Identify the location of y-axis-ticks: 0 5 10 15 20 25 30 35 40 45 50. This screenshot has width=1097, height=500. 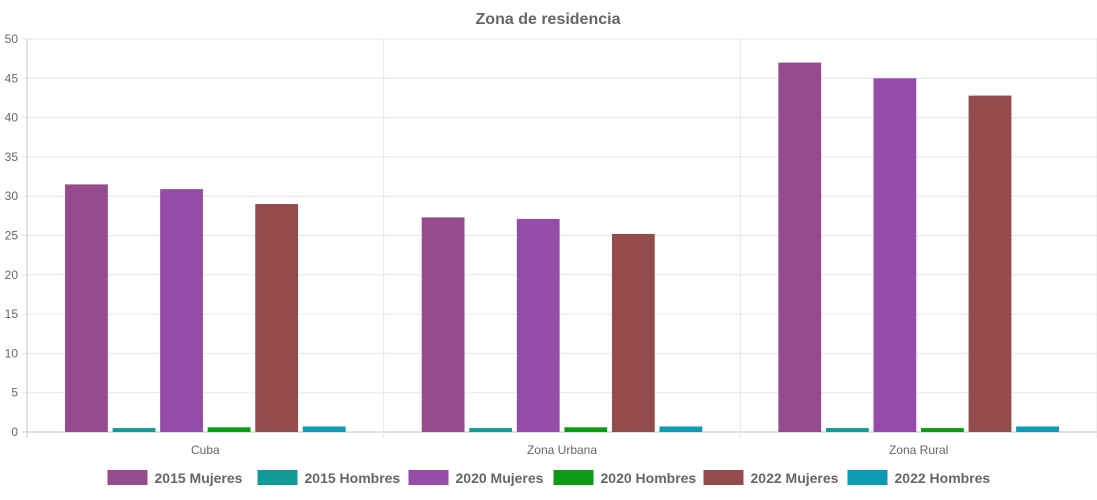
(12, 235).